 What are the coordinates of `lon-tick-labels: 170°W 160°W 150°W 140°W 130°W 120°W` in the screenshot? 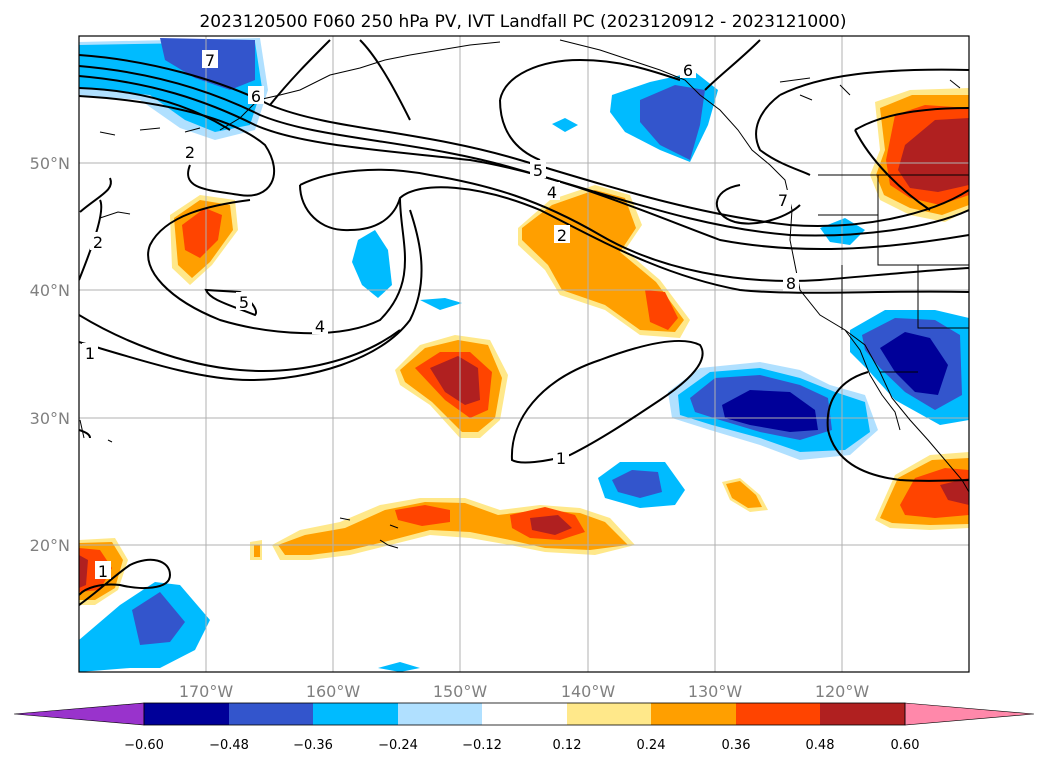 It's located at (524, 691).